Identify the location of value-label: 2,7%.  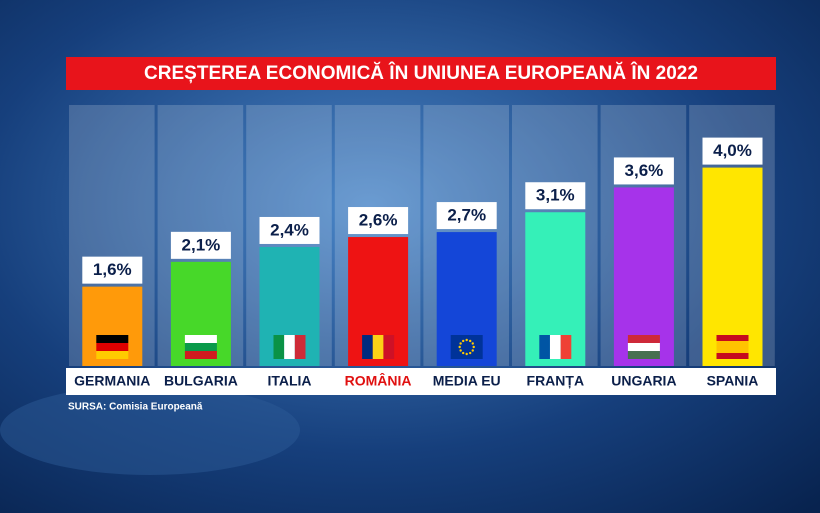
(466, 215).